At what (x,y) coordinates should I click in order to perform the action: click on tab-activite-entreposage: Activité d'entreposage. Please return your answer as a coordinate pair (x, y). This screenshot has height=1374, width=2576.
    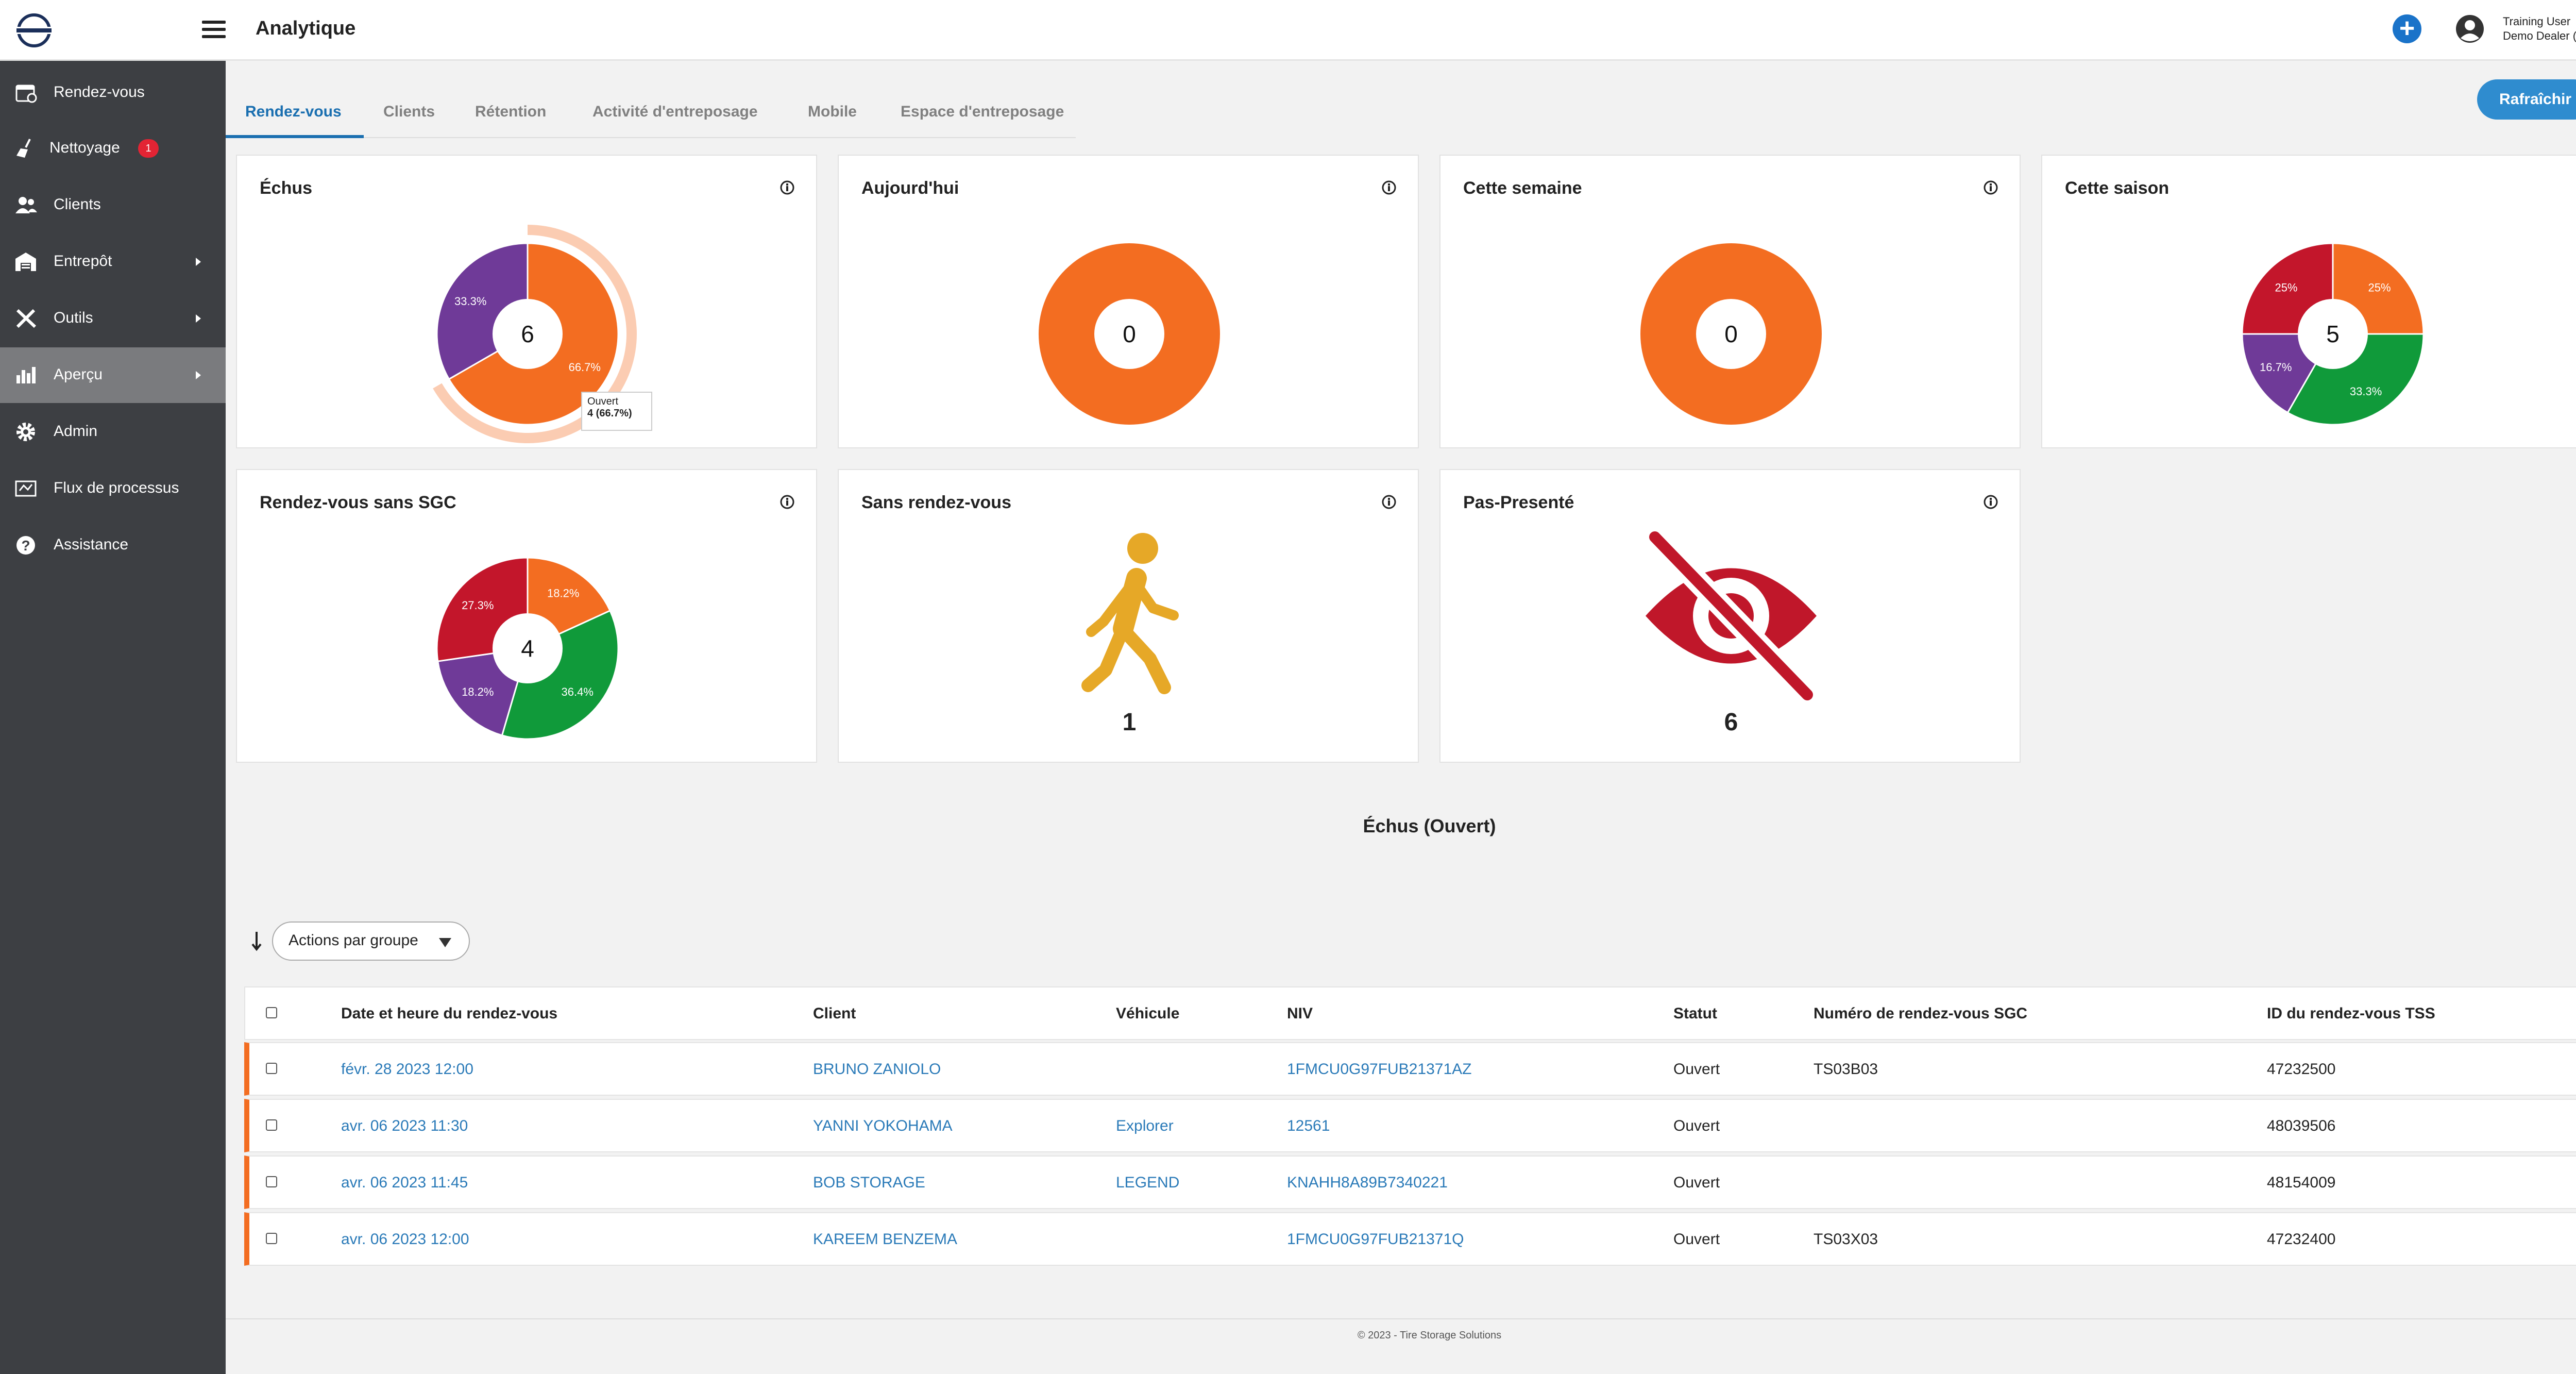
    Looking at the image, I should click on (675, 111).